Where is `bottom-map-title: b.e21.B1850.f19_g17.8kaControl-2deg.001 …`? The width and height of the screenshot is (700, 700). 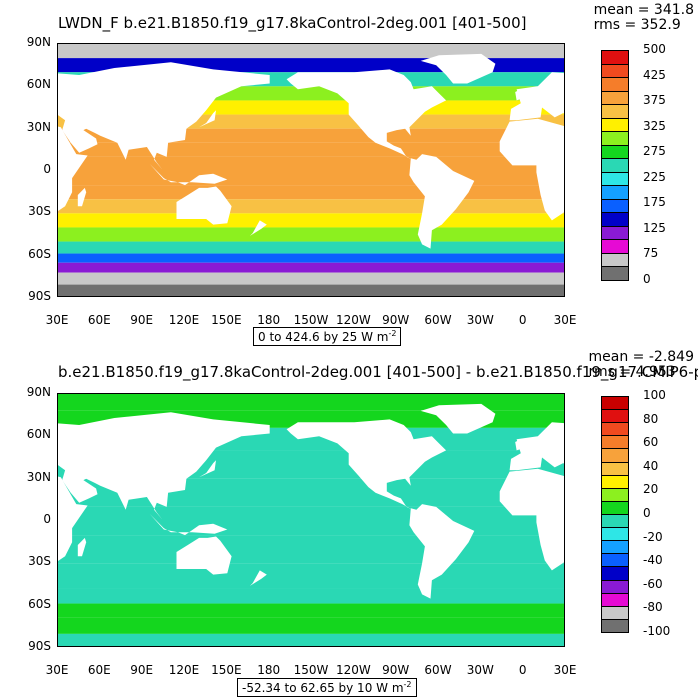
bottom-map-title: b.e21.B1850.f19_g17.8kaControl-2deg.001 … is located at coordinates (378, 372).